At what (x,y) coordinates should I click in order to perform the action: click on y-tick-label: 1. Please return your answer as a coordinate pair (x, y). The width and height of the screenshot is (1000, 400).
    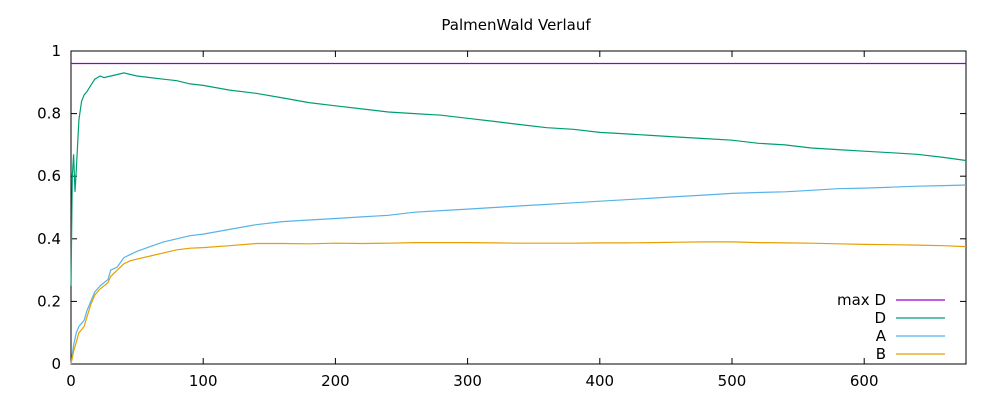
    Looking at the image, I should click on (56, 51).